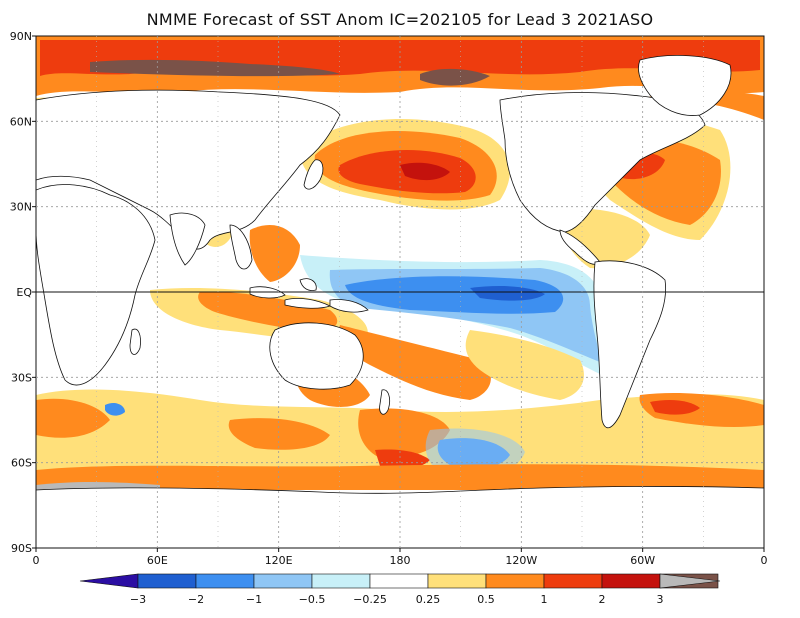 This screenshot has height=618, width=800. I want to click on latitude-labels: 90N 60N 30N EQ 30S 60S 90S, so click(23, 292).